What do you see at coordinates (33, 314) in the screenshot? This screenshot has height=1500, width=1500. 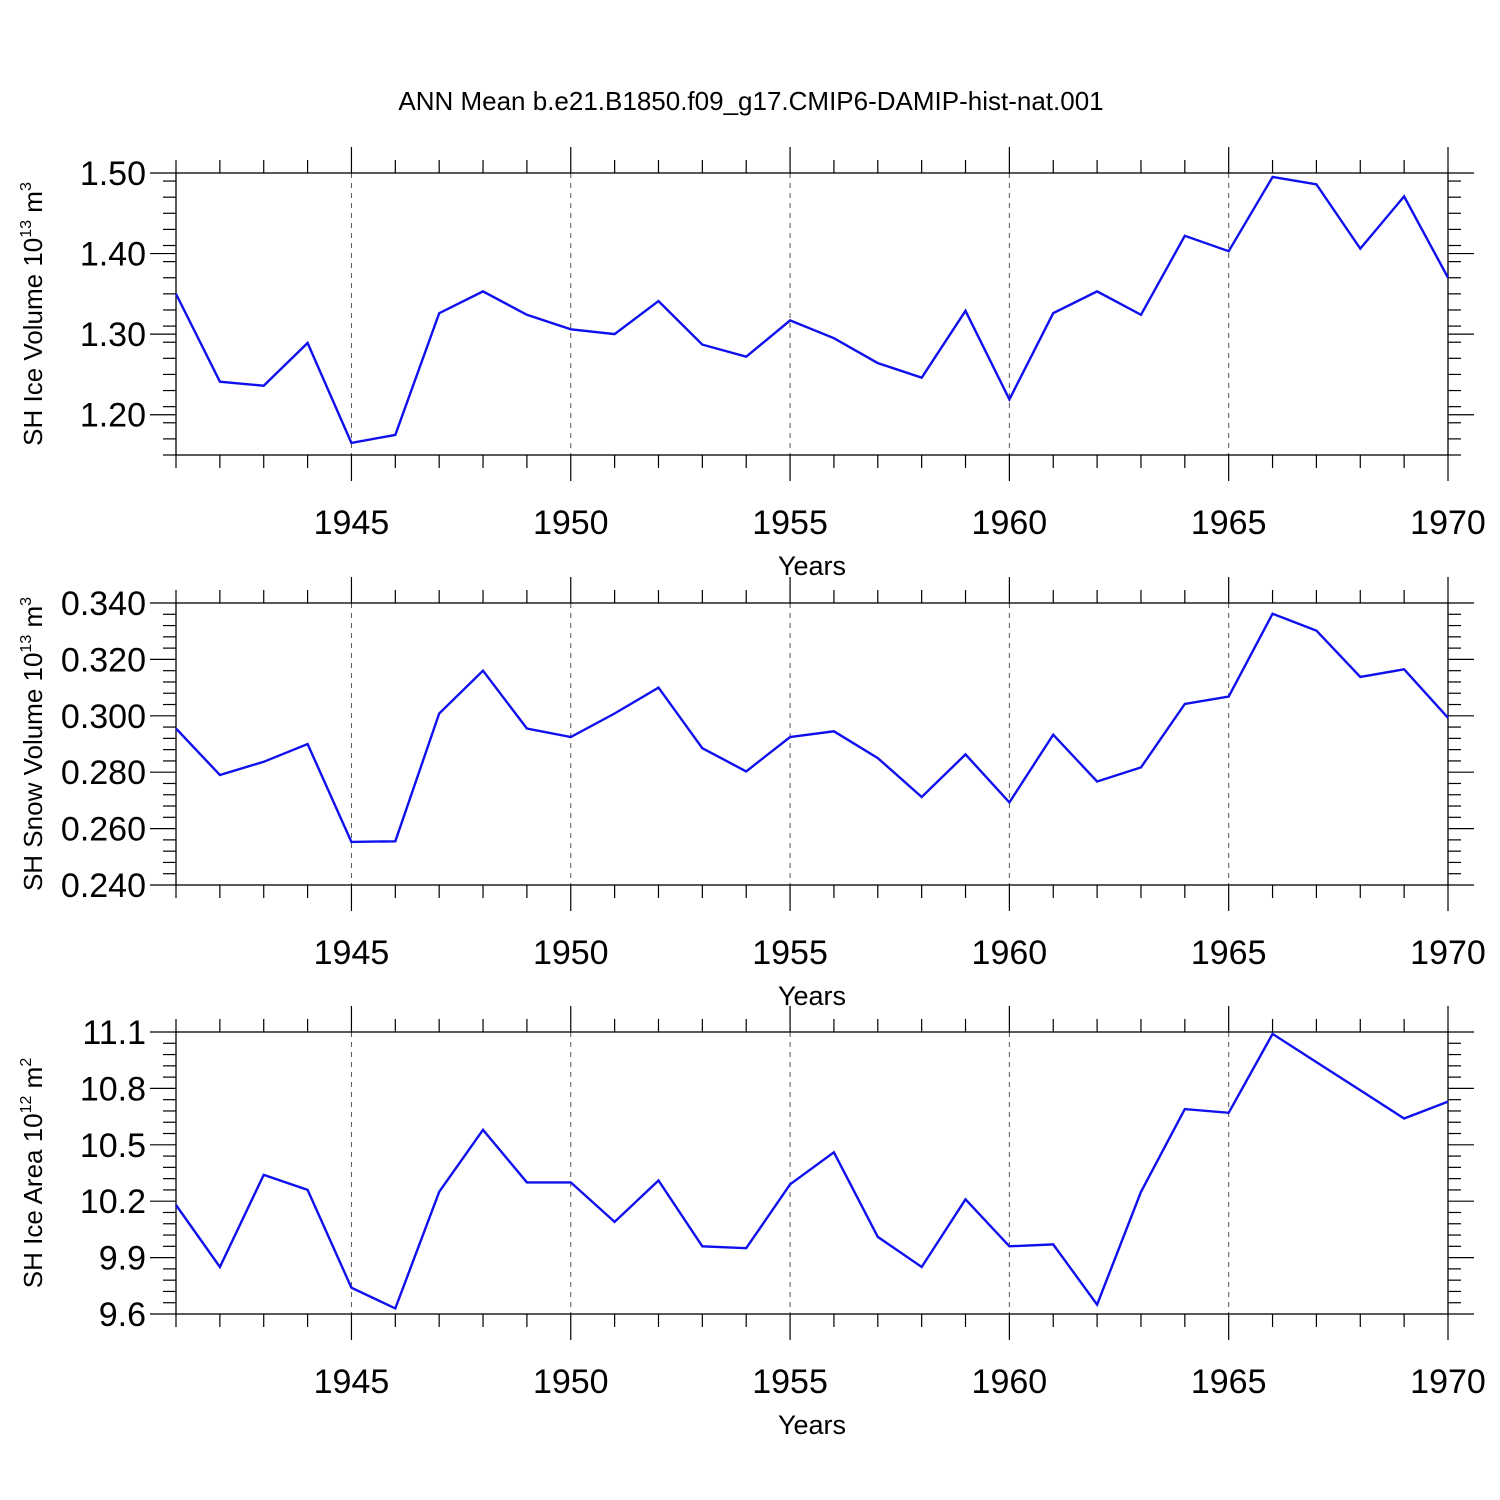 I see `y-axis-label: SH Ice Volume 1013 m3` at bounding box center [33, 314].